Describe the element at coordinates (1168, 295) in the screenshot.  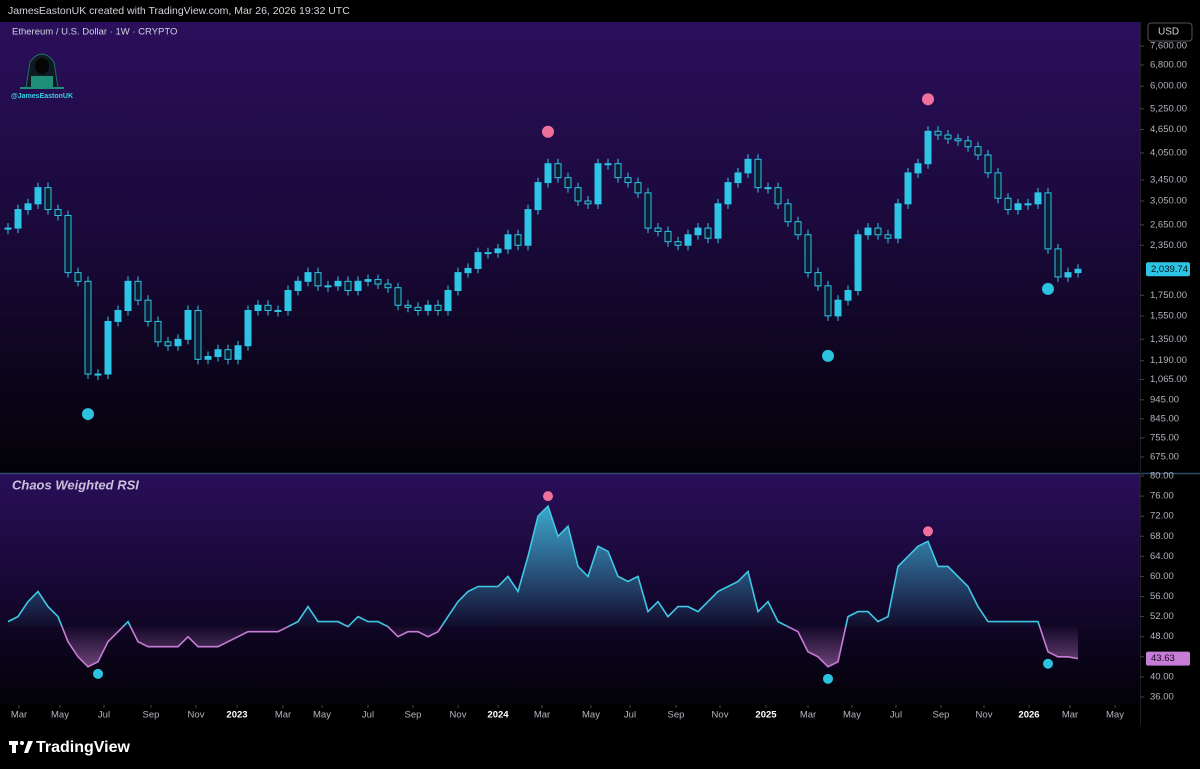
I see `y-tick-label: 1,750.00` at that location.